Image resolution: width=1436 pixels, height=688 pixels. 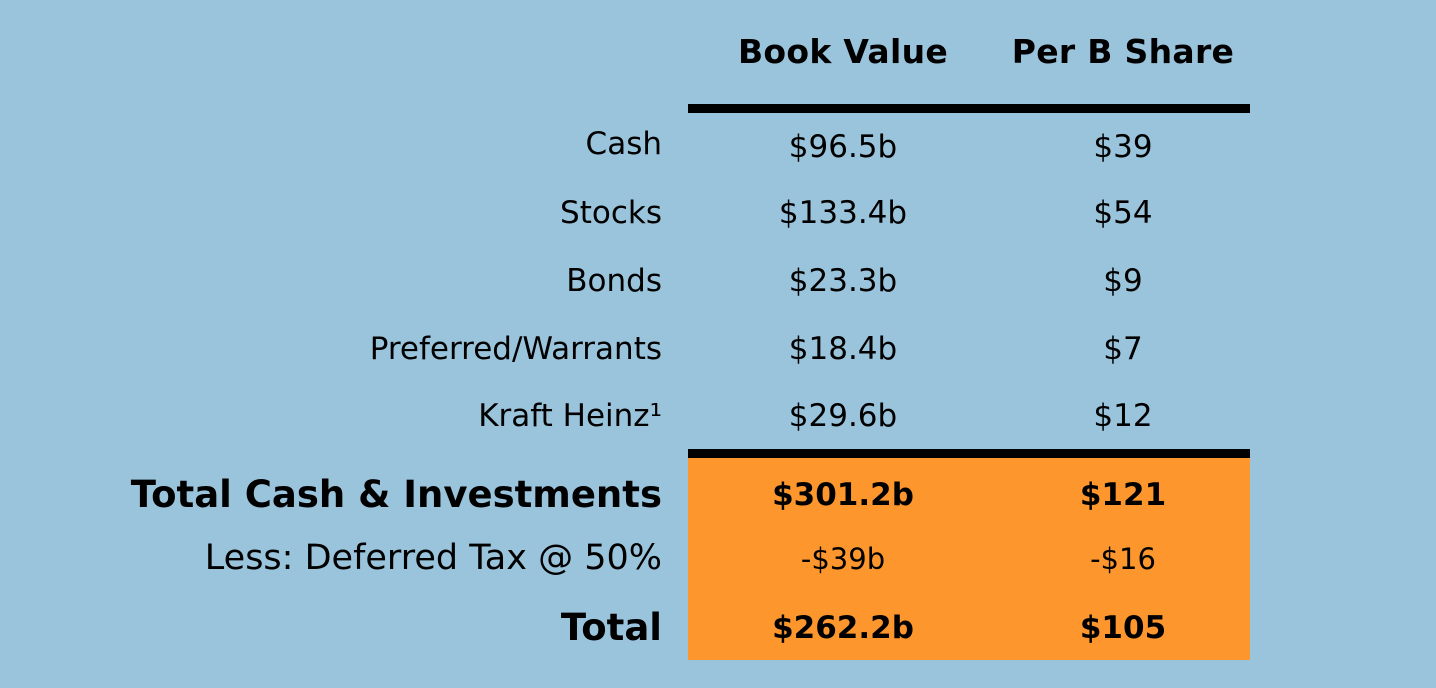 I want to click on book-value-cell: $29.6b, so click(x=843, y=416).